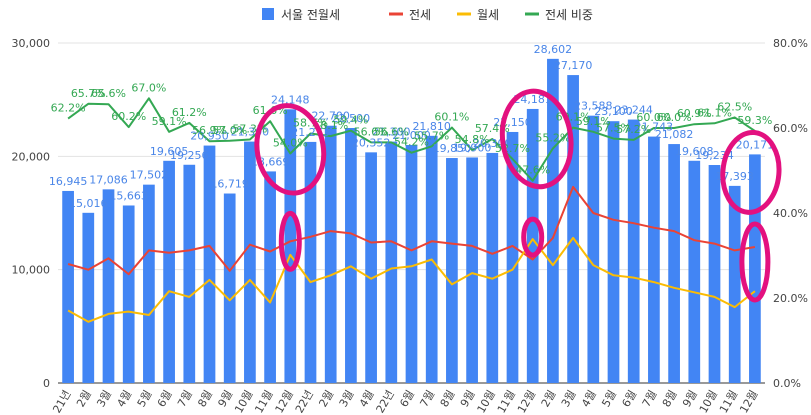 The height and width of the screenshot is (415, 811). What do you see at coordinates (674, 134) in the screenshot?
I see `bar-data-label: 21,082` at bounding box center [674, 134].